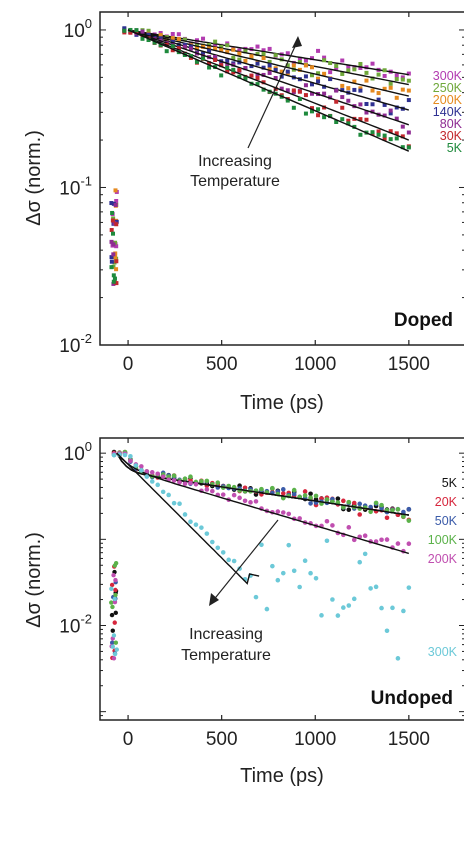  Describe the element at coordinates (282, 403) in the screenshot. I see `x-axis-label: Time (ps)` at that location.